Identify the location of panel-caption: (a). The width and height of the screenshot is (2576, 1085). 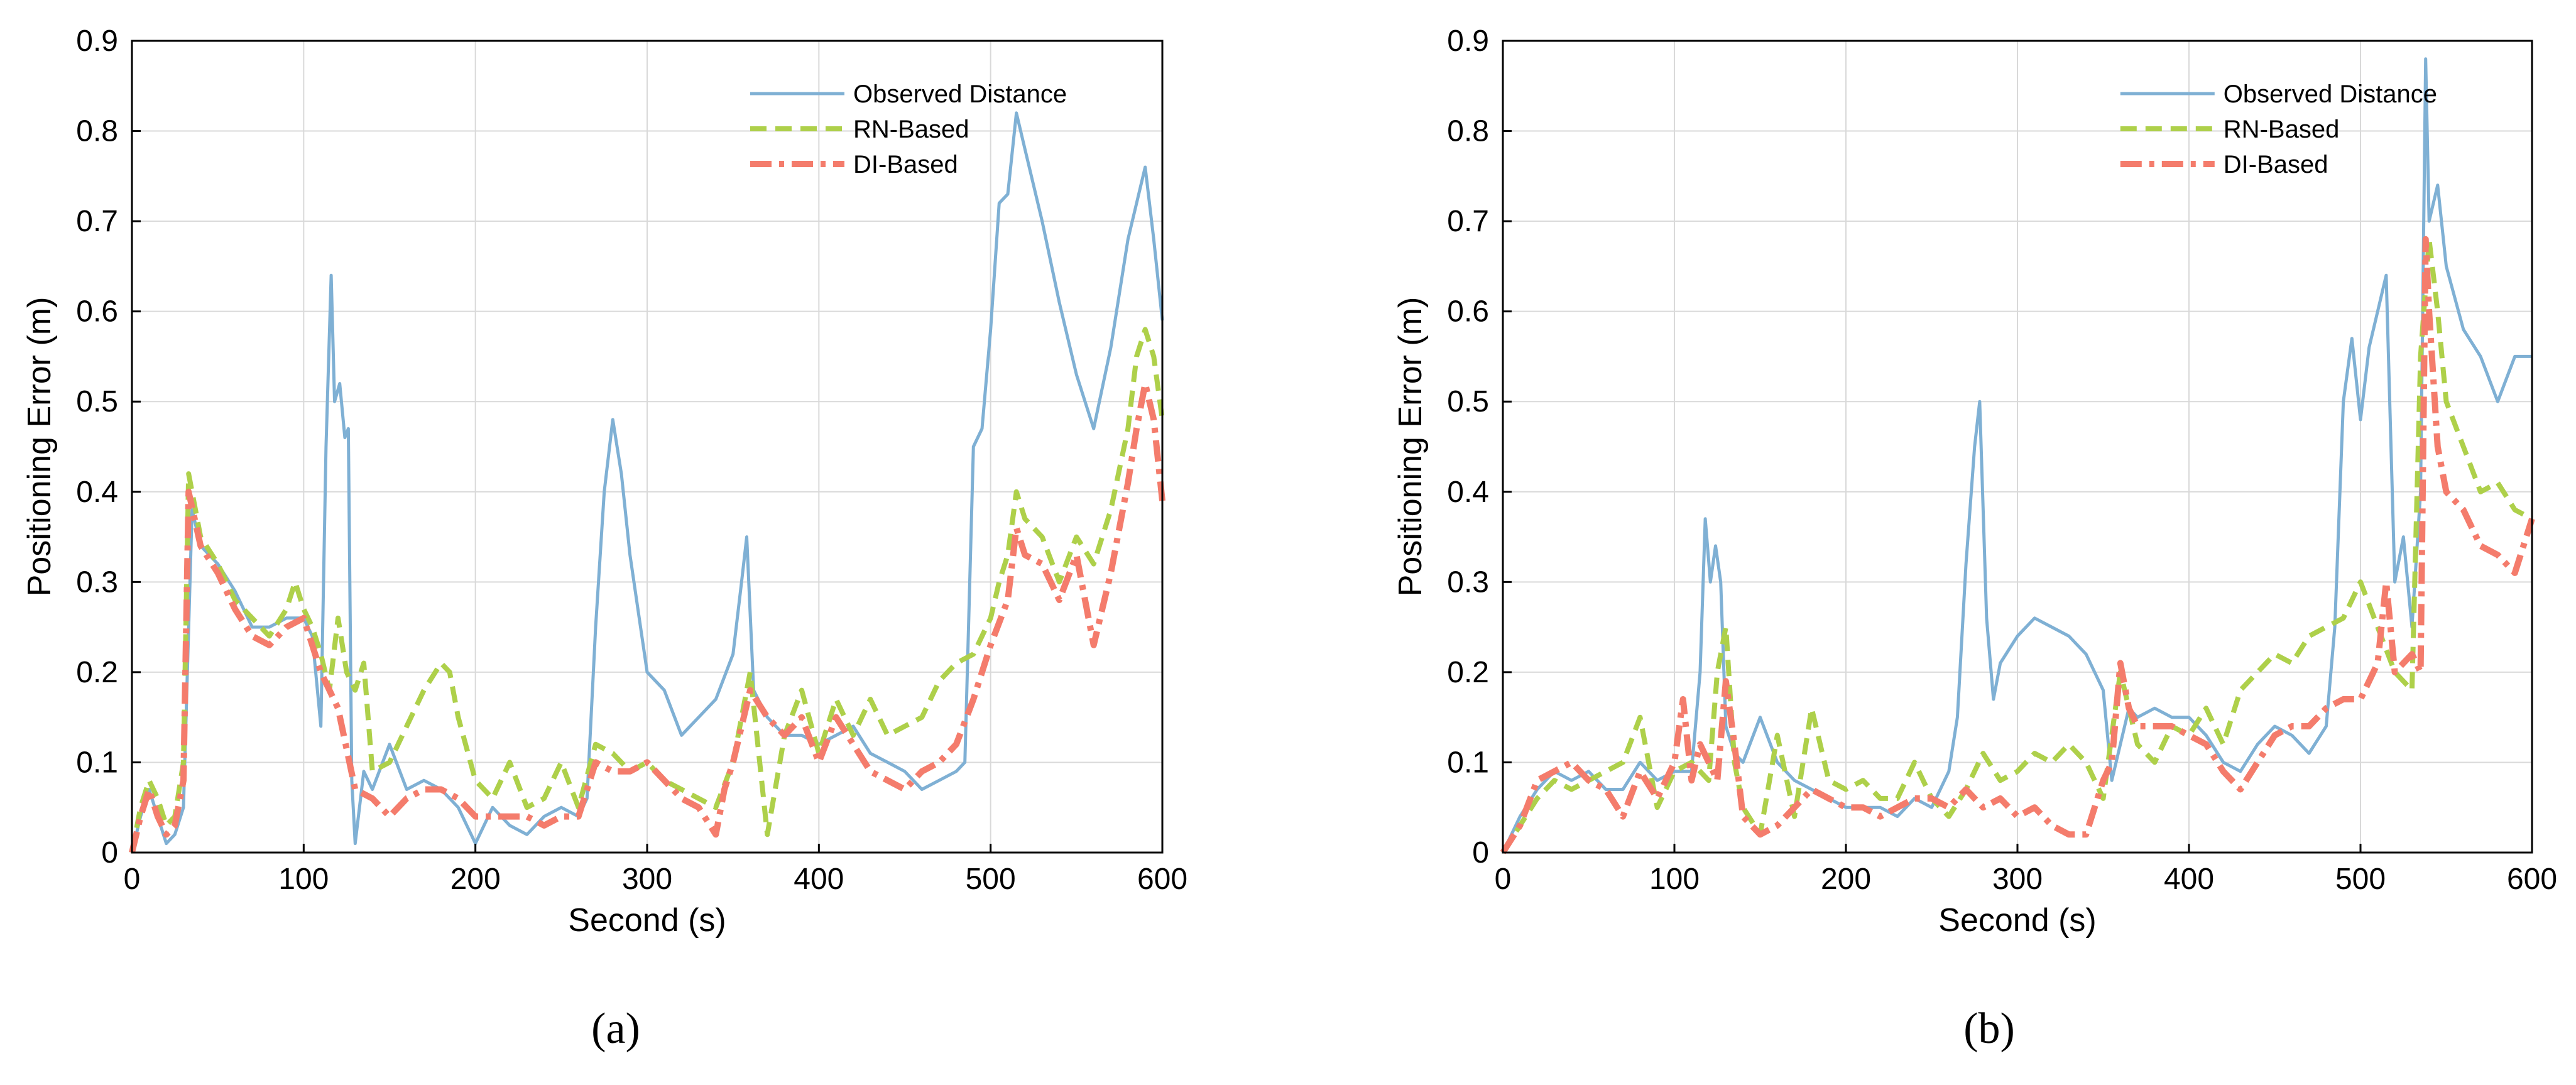
(615, 1029).